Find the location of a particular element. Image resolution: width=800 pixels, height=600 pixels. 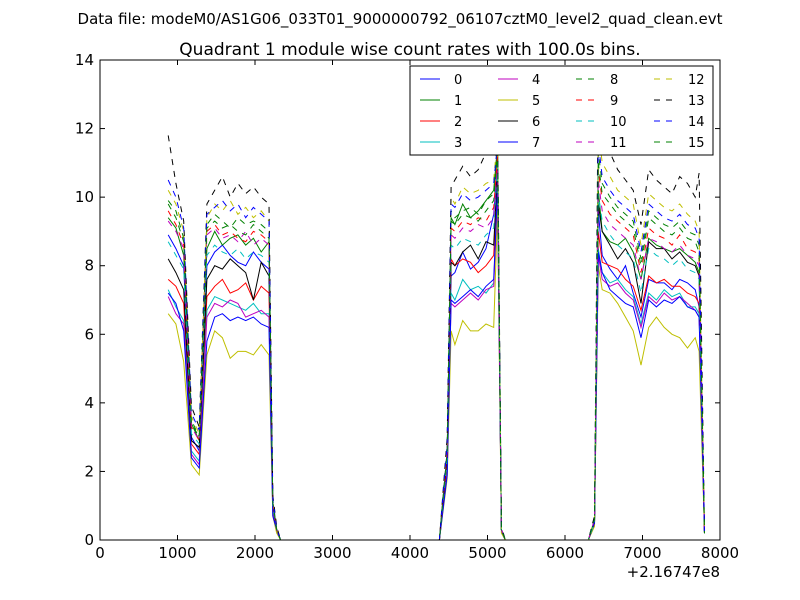

x-offset-label: +2.16747e8 is located at coordinates (673, 572).